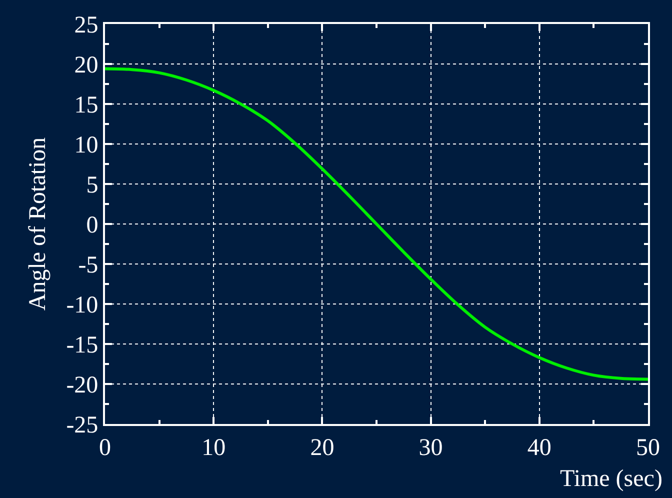 This screenshot has height=498, width=672. What do you see at coordinates (92, 225) in the screenshot?
I see `y-tick-label: 0` at bounding box center [92, 225].